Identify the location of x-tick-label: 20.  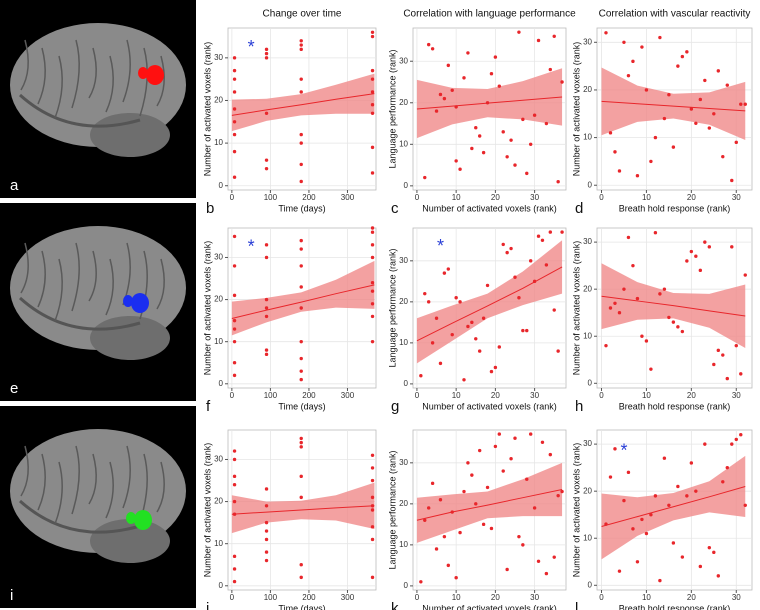
(691, 395).